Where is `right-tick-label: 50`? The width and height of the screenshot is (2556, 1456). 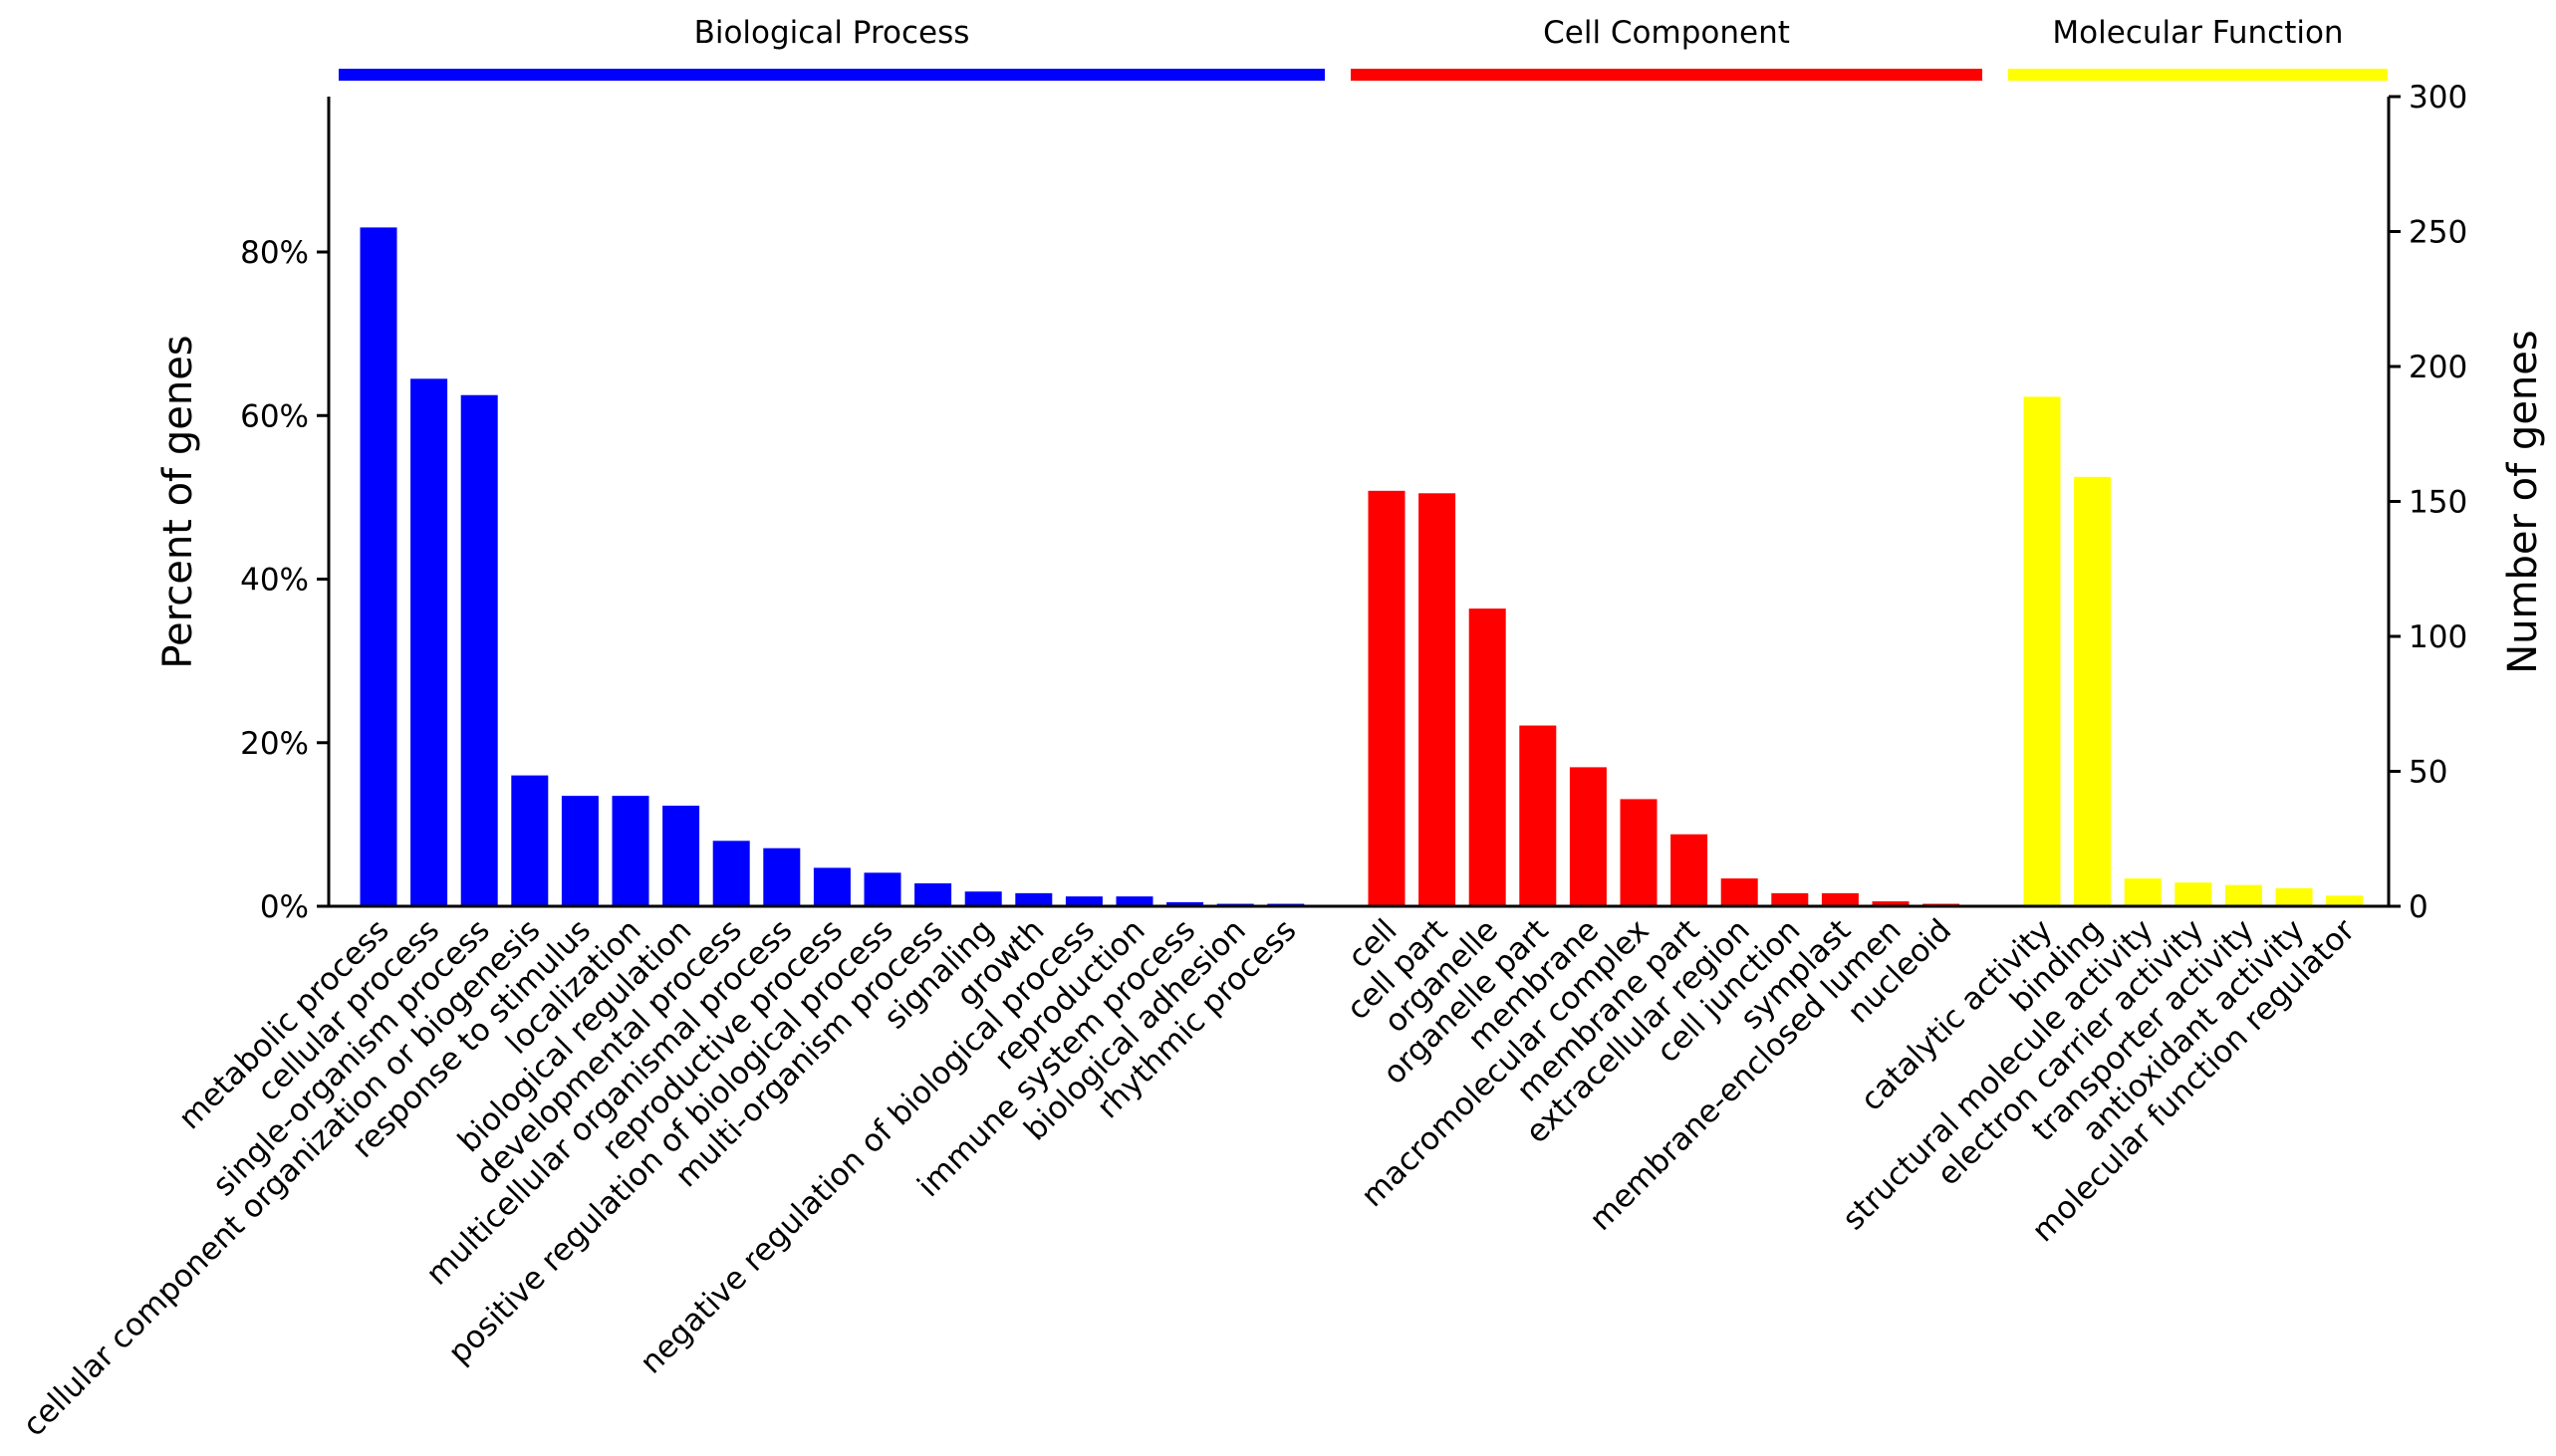 right-tick-label: 50 is located at coordinates (2428, 773).